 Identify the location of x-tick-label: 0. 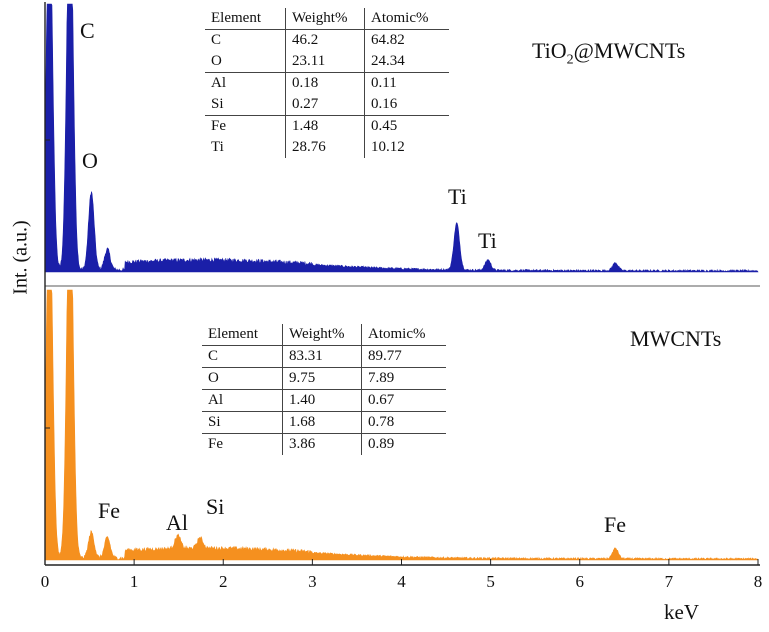
(45, 581).